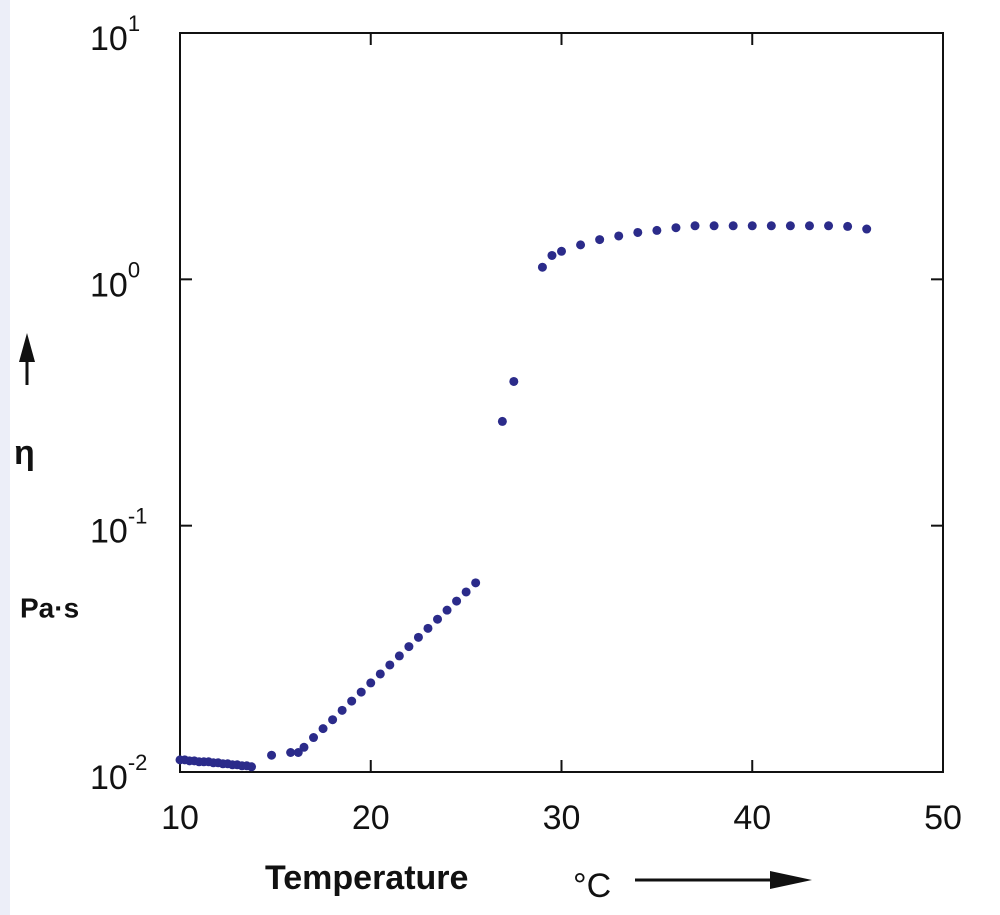  I want to click on y-tick-label: 10⁻², so click(118, 773).